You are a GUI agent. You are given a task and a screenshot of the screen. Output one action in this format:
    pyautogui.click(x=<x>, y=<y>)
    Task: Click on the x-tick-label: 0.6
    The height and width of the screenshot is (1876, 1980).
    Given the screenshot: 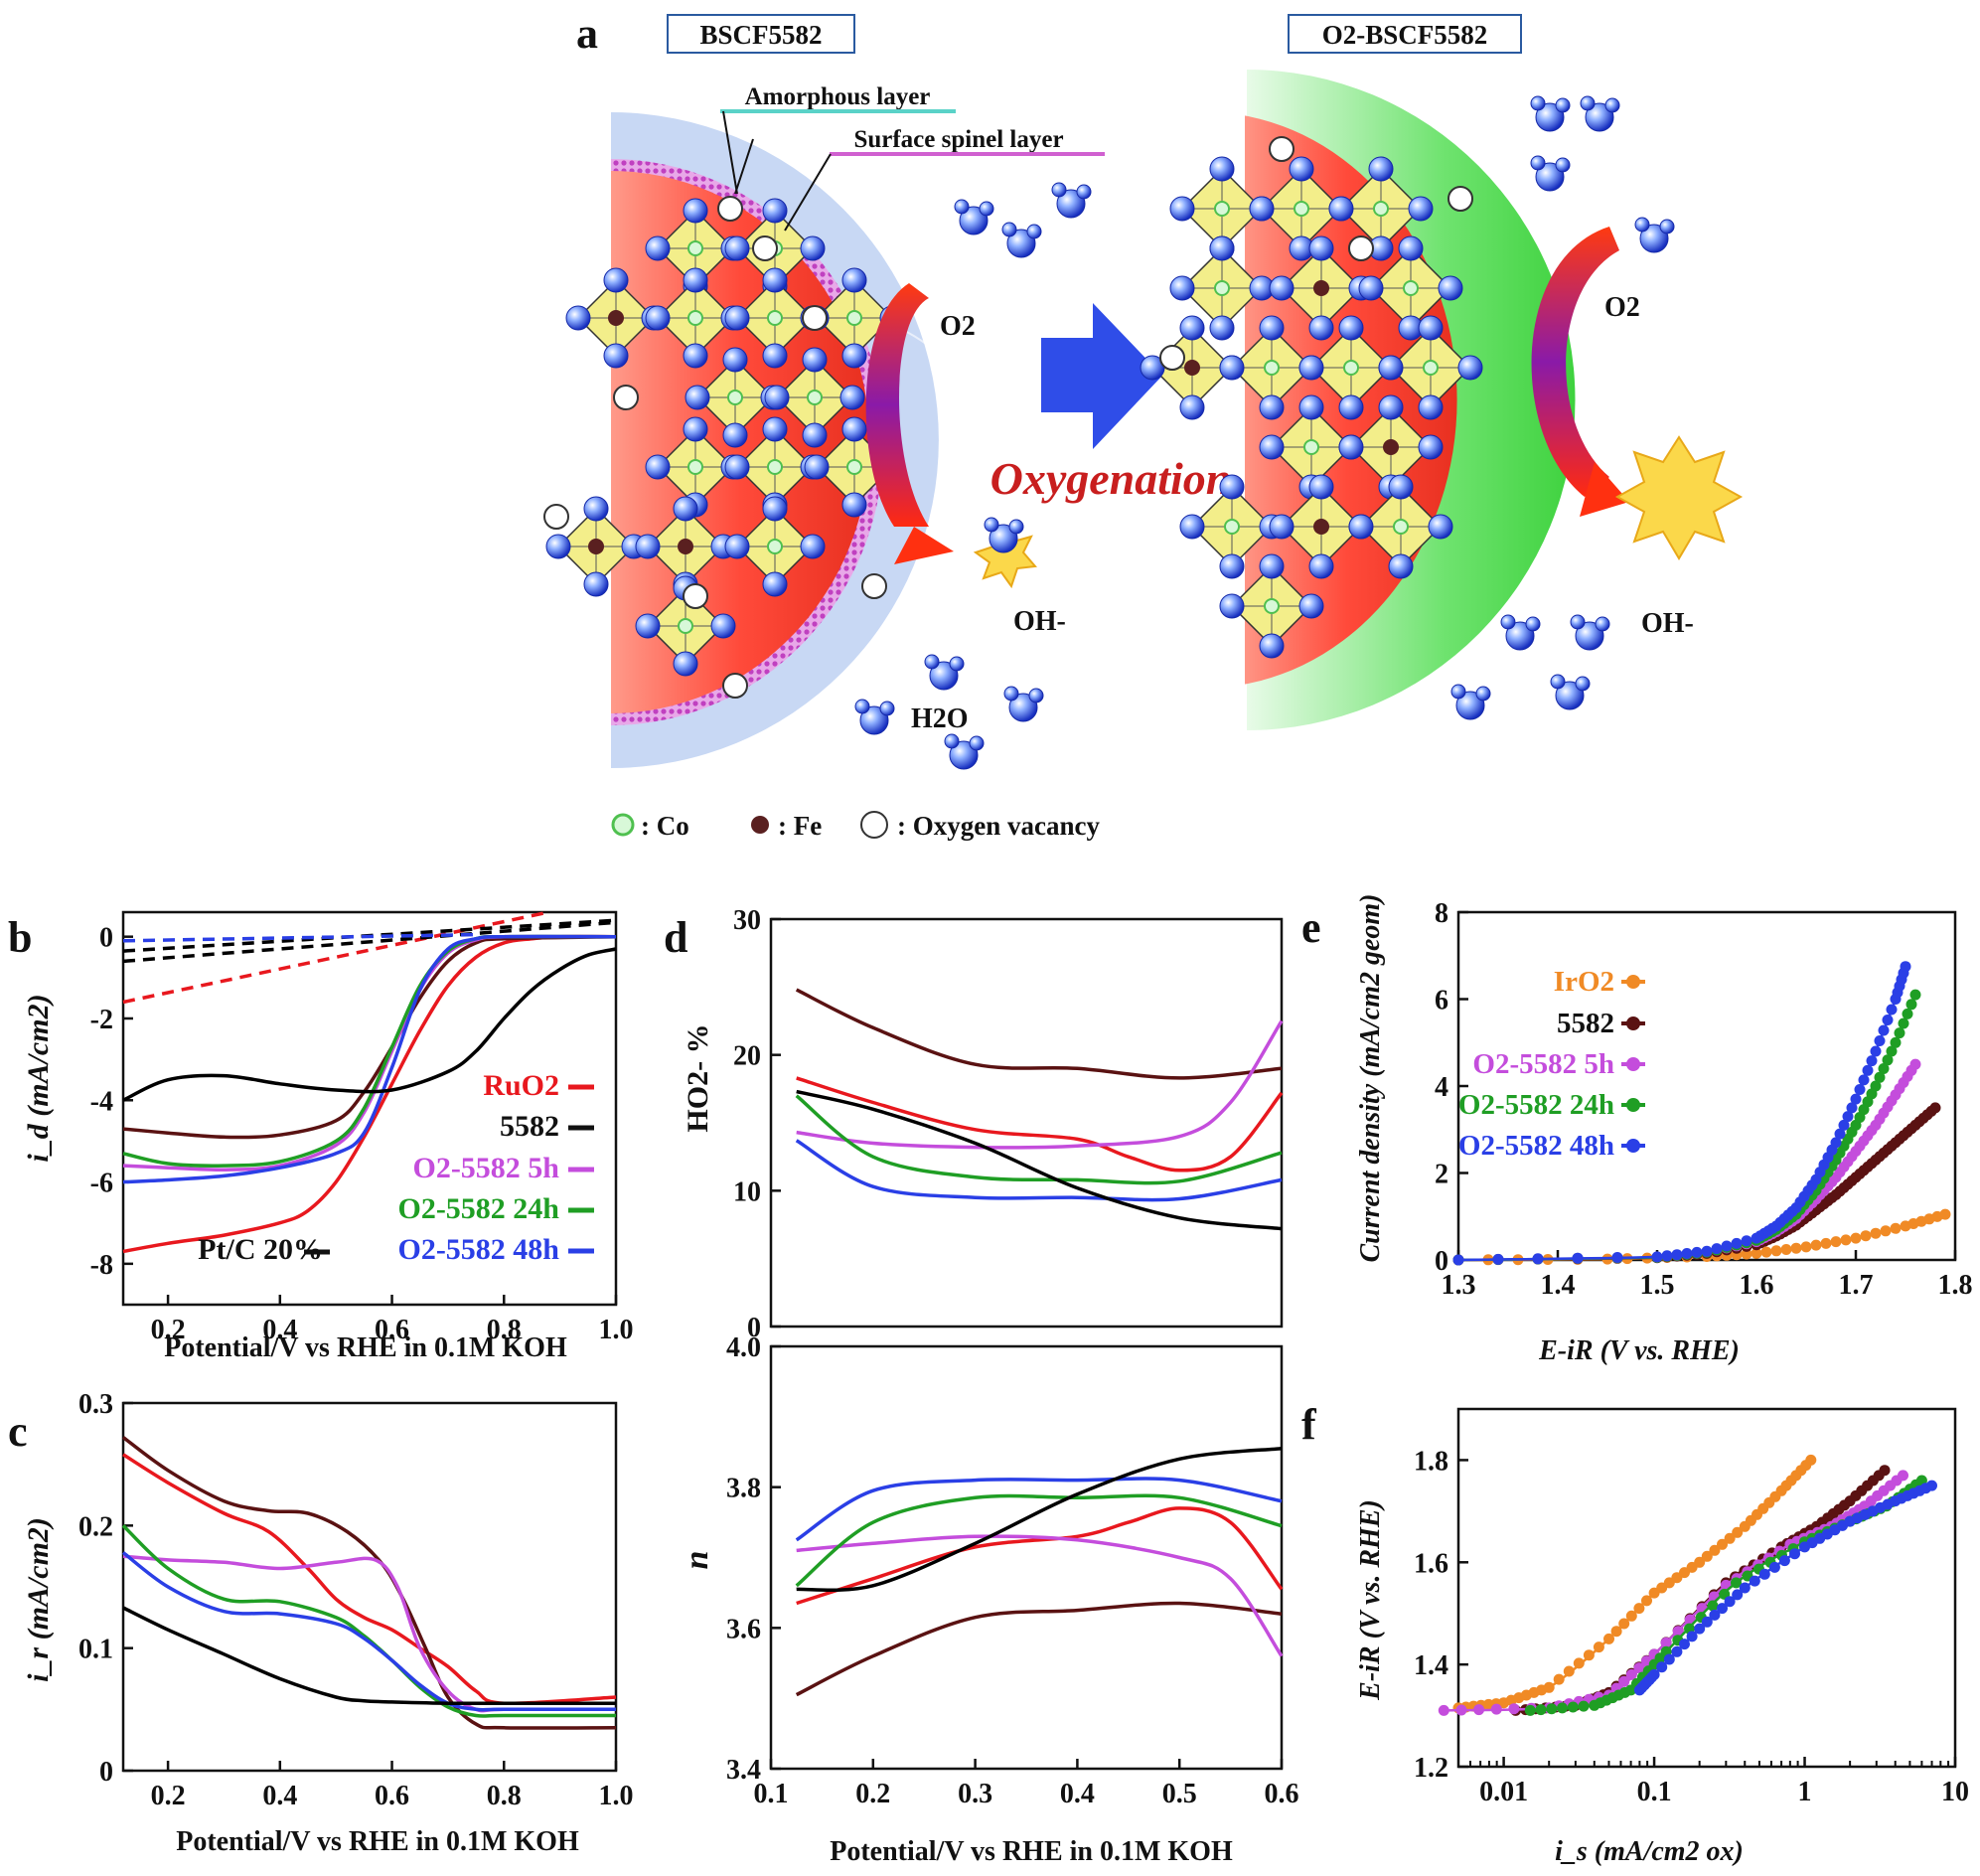 What is the action you would take?
    pyautogui.click(x=392, y=1796)
    